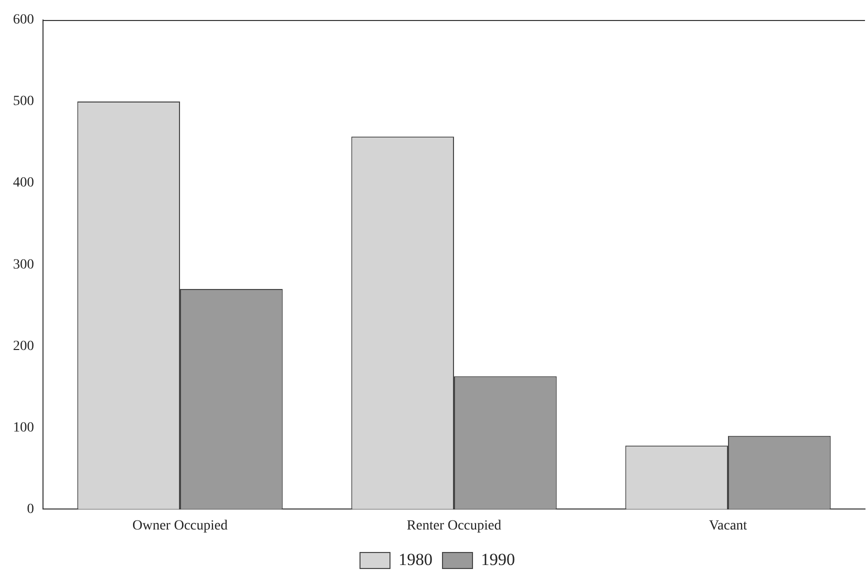 Image resolution: width=867 pixels, height=579 pixels. I want to click on legend-label: 1990, so click(498, 559).